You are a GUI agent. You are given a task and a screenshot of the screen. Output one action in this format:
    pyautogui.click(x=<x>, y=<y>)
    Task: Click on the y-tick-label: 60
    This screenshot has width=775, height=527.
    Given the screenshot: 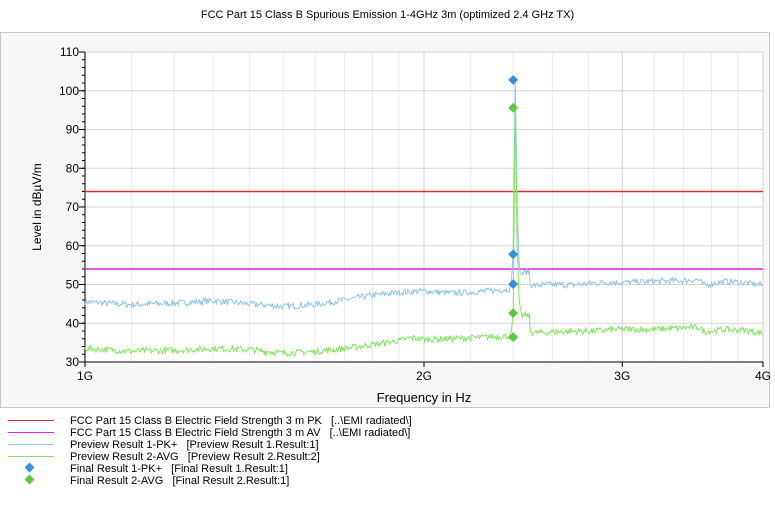 What is the action you would take?
    pyautogui.click(x=73, y=246)
    